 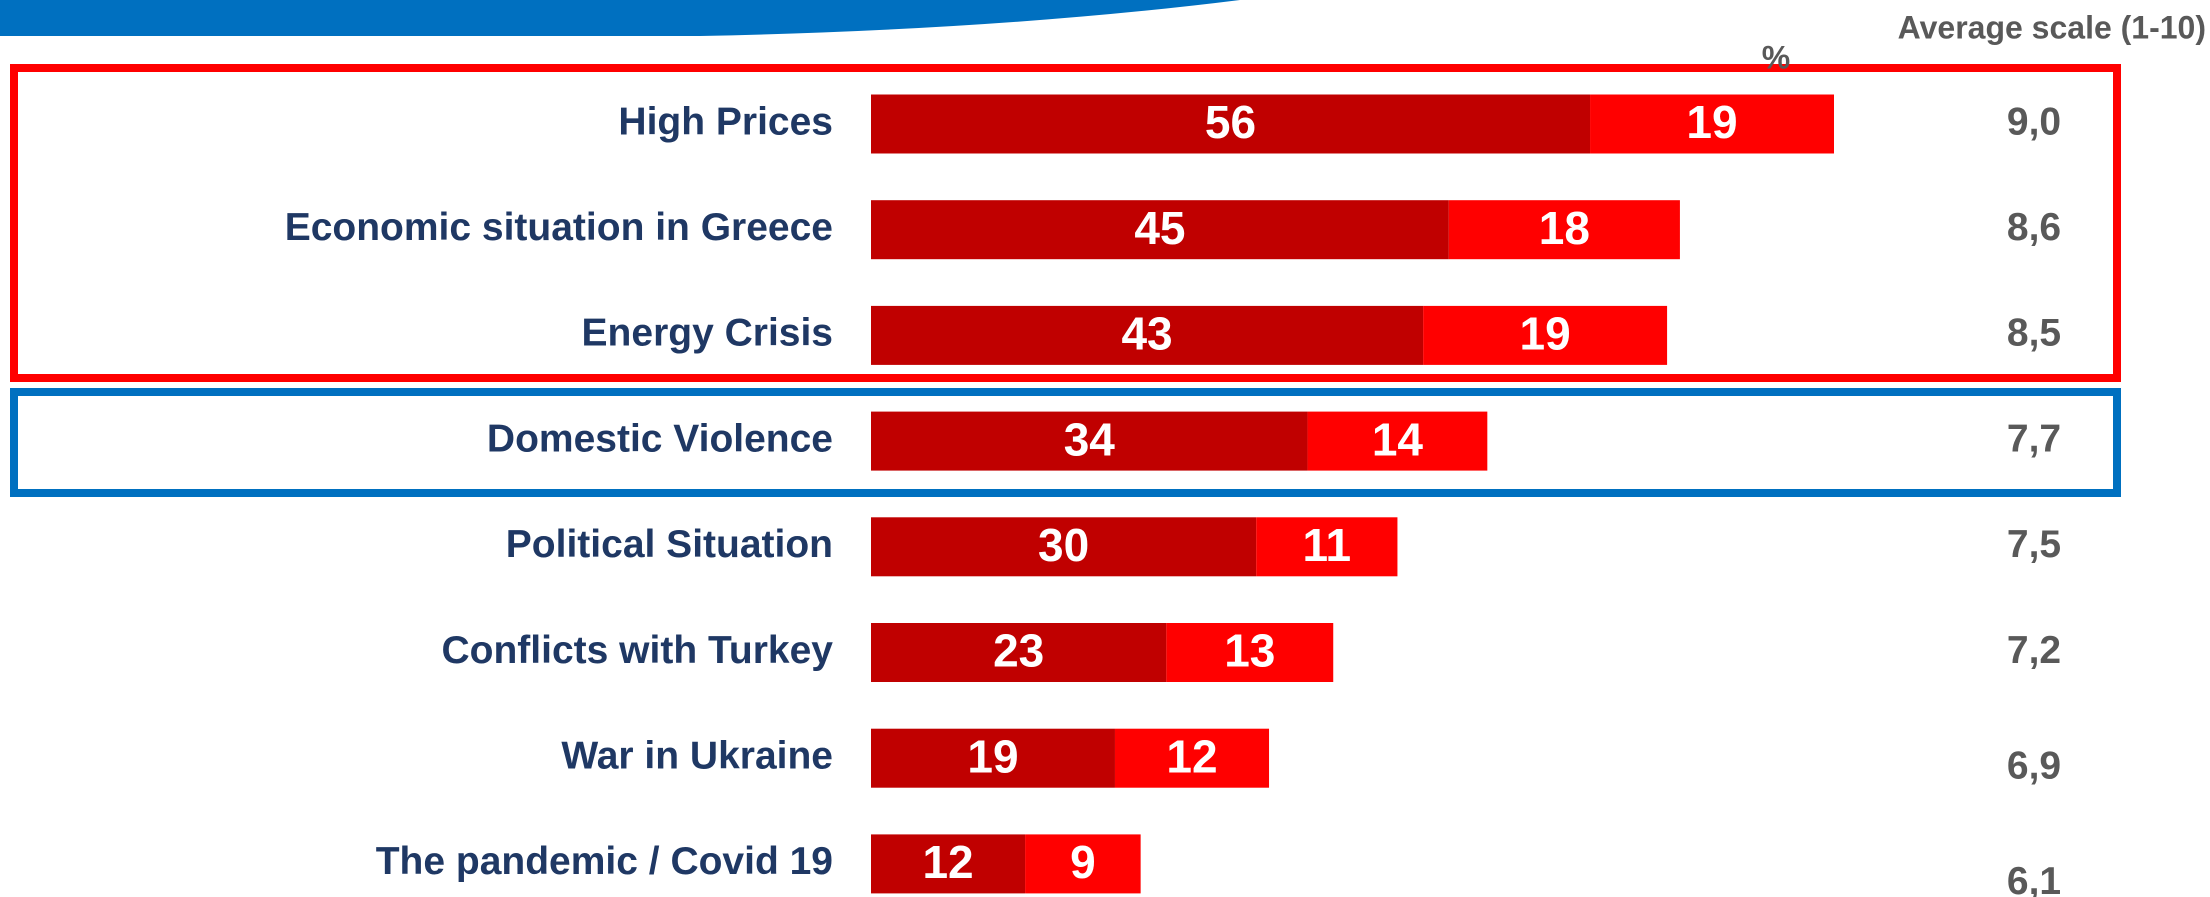 What do you see at coordinates (1776, 57) in the screenshot?
I see `unit-label: %` at bounding box center [1776, 57].